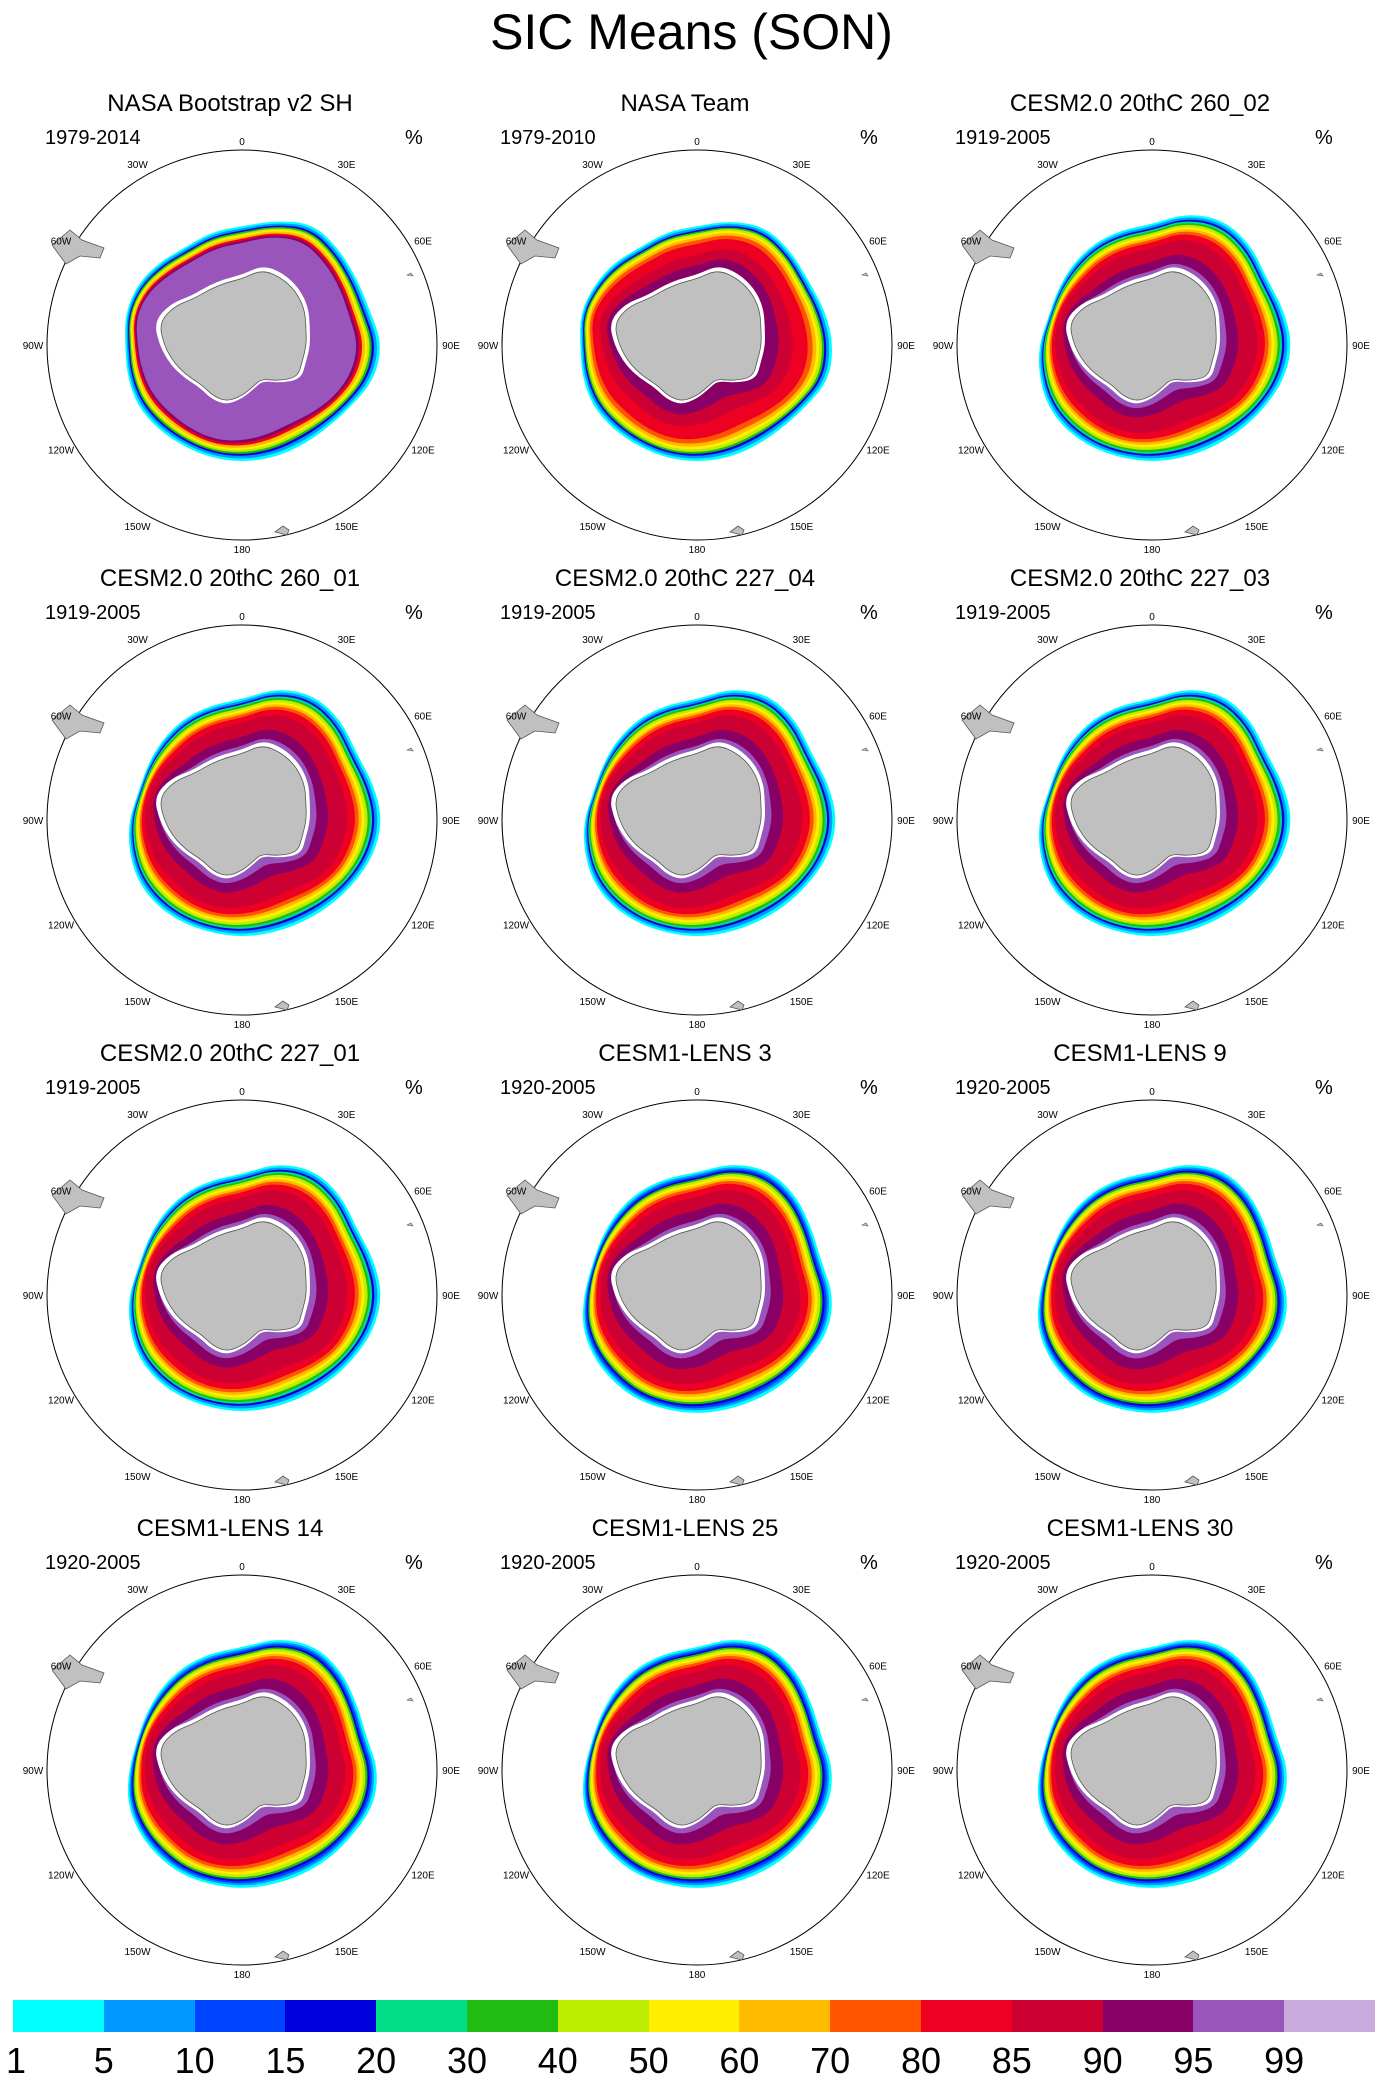  Describe the element at coordinates (230, 103) in the screenshot. I see `panel-title: NASA Bootstrap v2 SH` at that location.